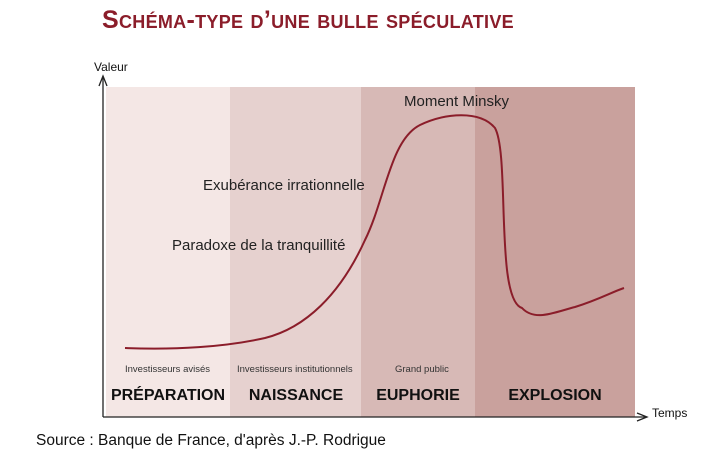 Image resolution: width=720 pixels, height=462 pixels. Describe the element at coordinates (168, 394) in the screenshot. I see `phase-name-preparation: PRÉPARATION` at that location.